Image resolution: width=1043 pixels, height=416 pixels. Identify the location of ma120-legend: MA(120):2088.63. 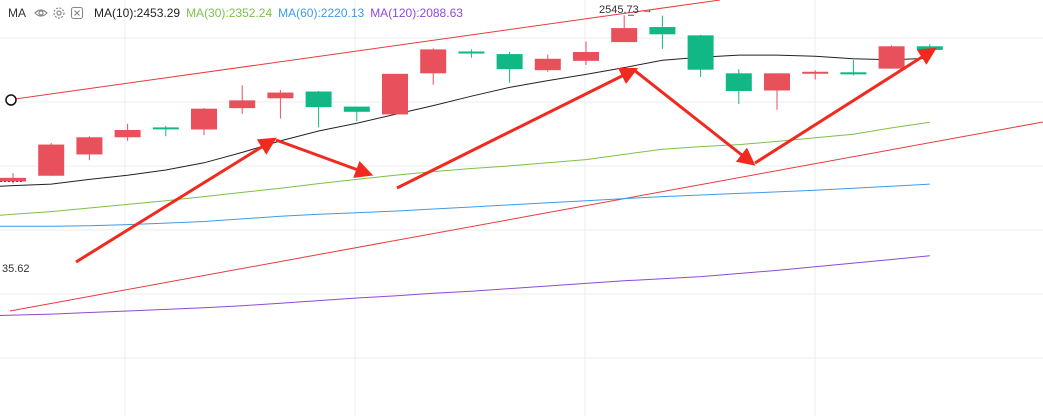
(416, 13).